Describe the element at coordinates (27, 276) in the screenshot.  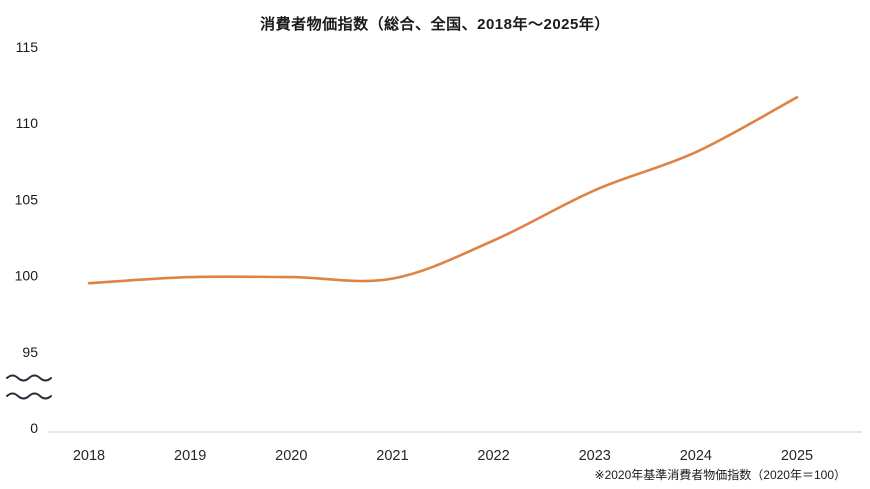
I see `y-tick-label: 100` at that location.